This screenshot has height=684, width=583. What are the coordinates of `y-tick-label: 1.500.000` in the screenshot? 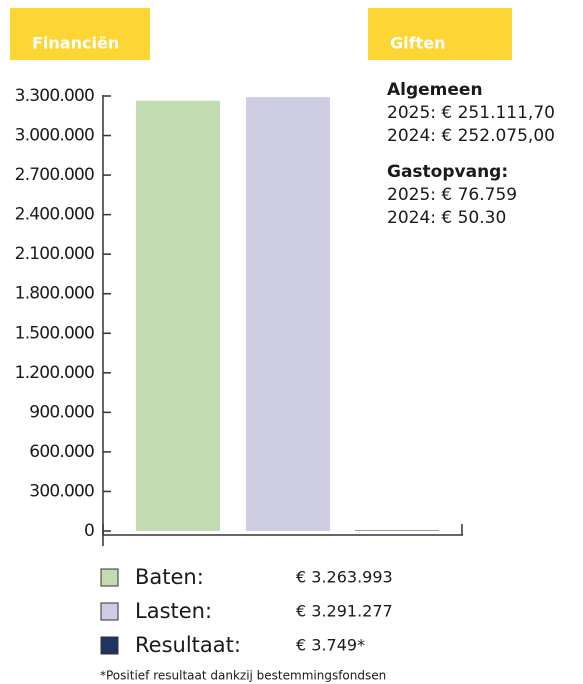 It's located at (54, 333).